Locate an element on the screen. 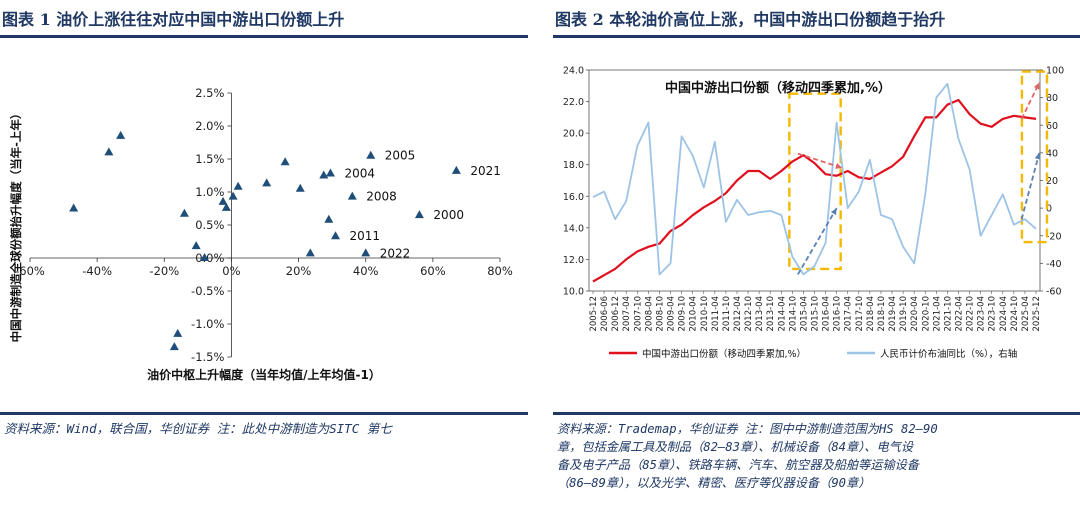 The width and height of the screenshot is (1080, 529). x-tick-label: -40% is located at coordinates (97, 271).